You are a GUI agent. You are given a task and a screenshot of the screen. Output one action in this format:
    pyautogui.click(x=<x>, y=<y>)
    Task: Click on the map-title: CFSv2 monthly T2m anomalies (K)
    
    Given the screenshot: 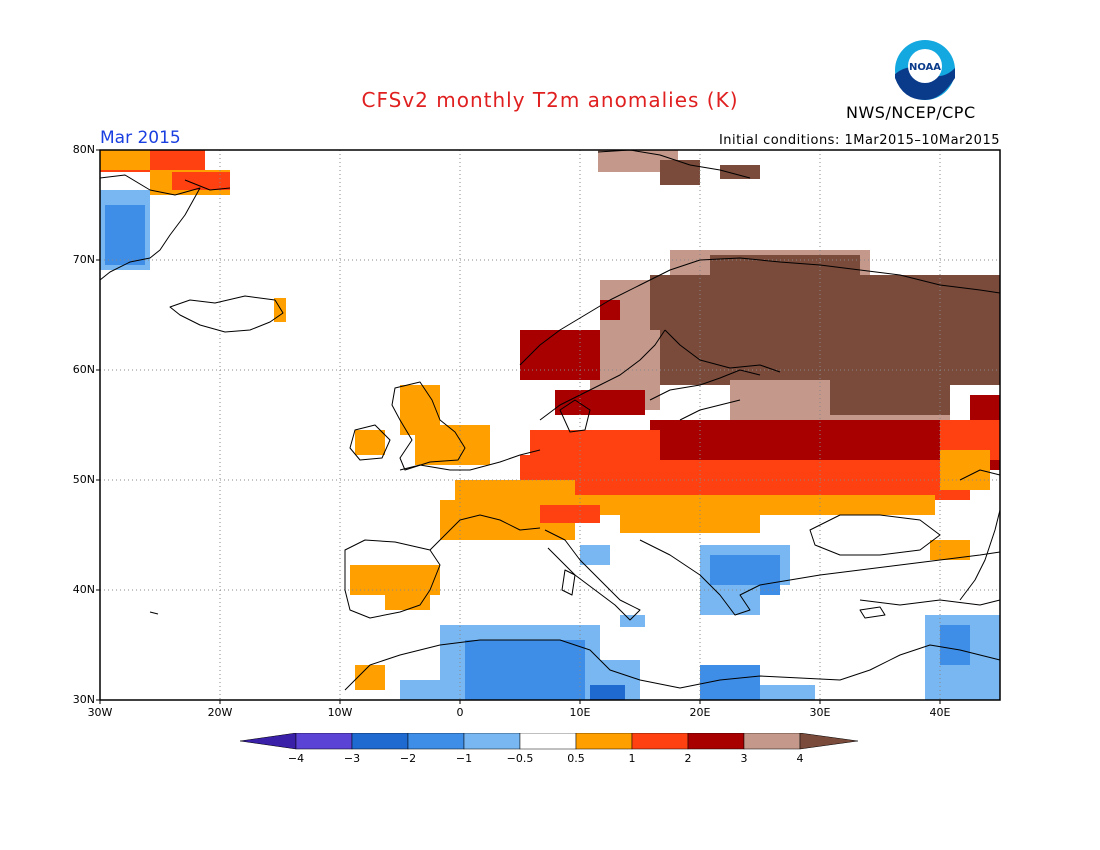 What is the action you would take?
    pyautogui.click(x=550, y=100)
    